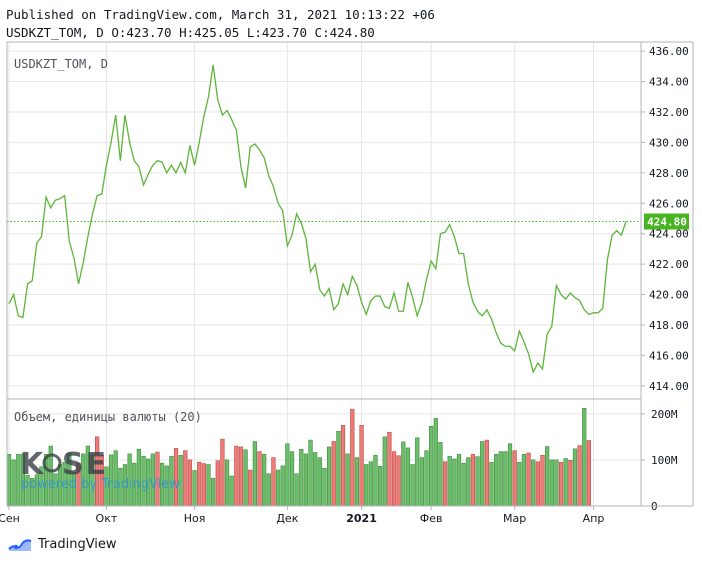 This screenshot has width=702, height=562. Describe the element at coordinates (669, 295) in the screenshot. I see `price-tick-label: 420.00` at that location.